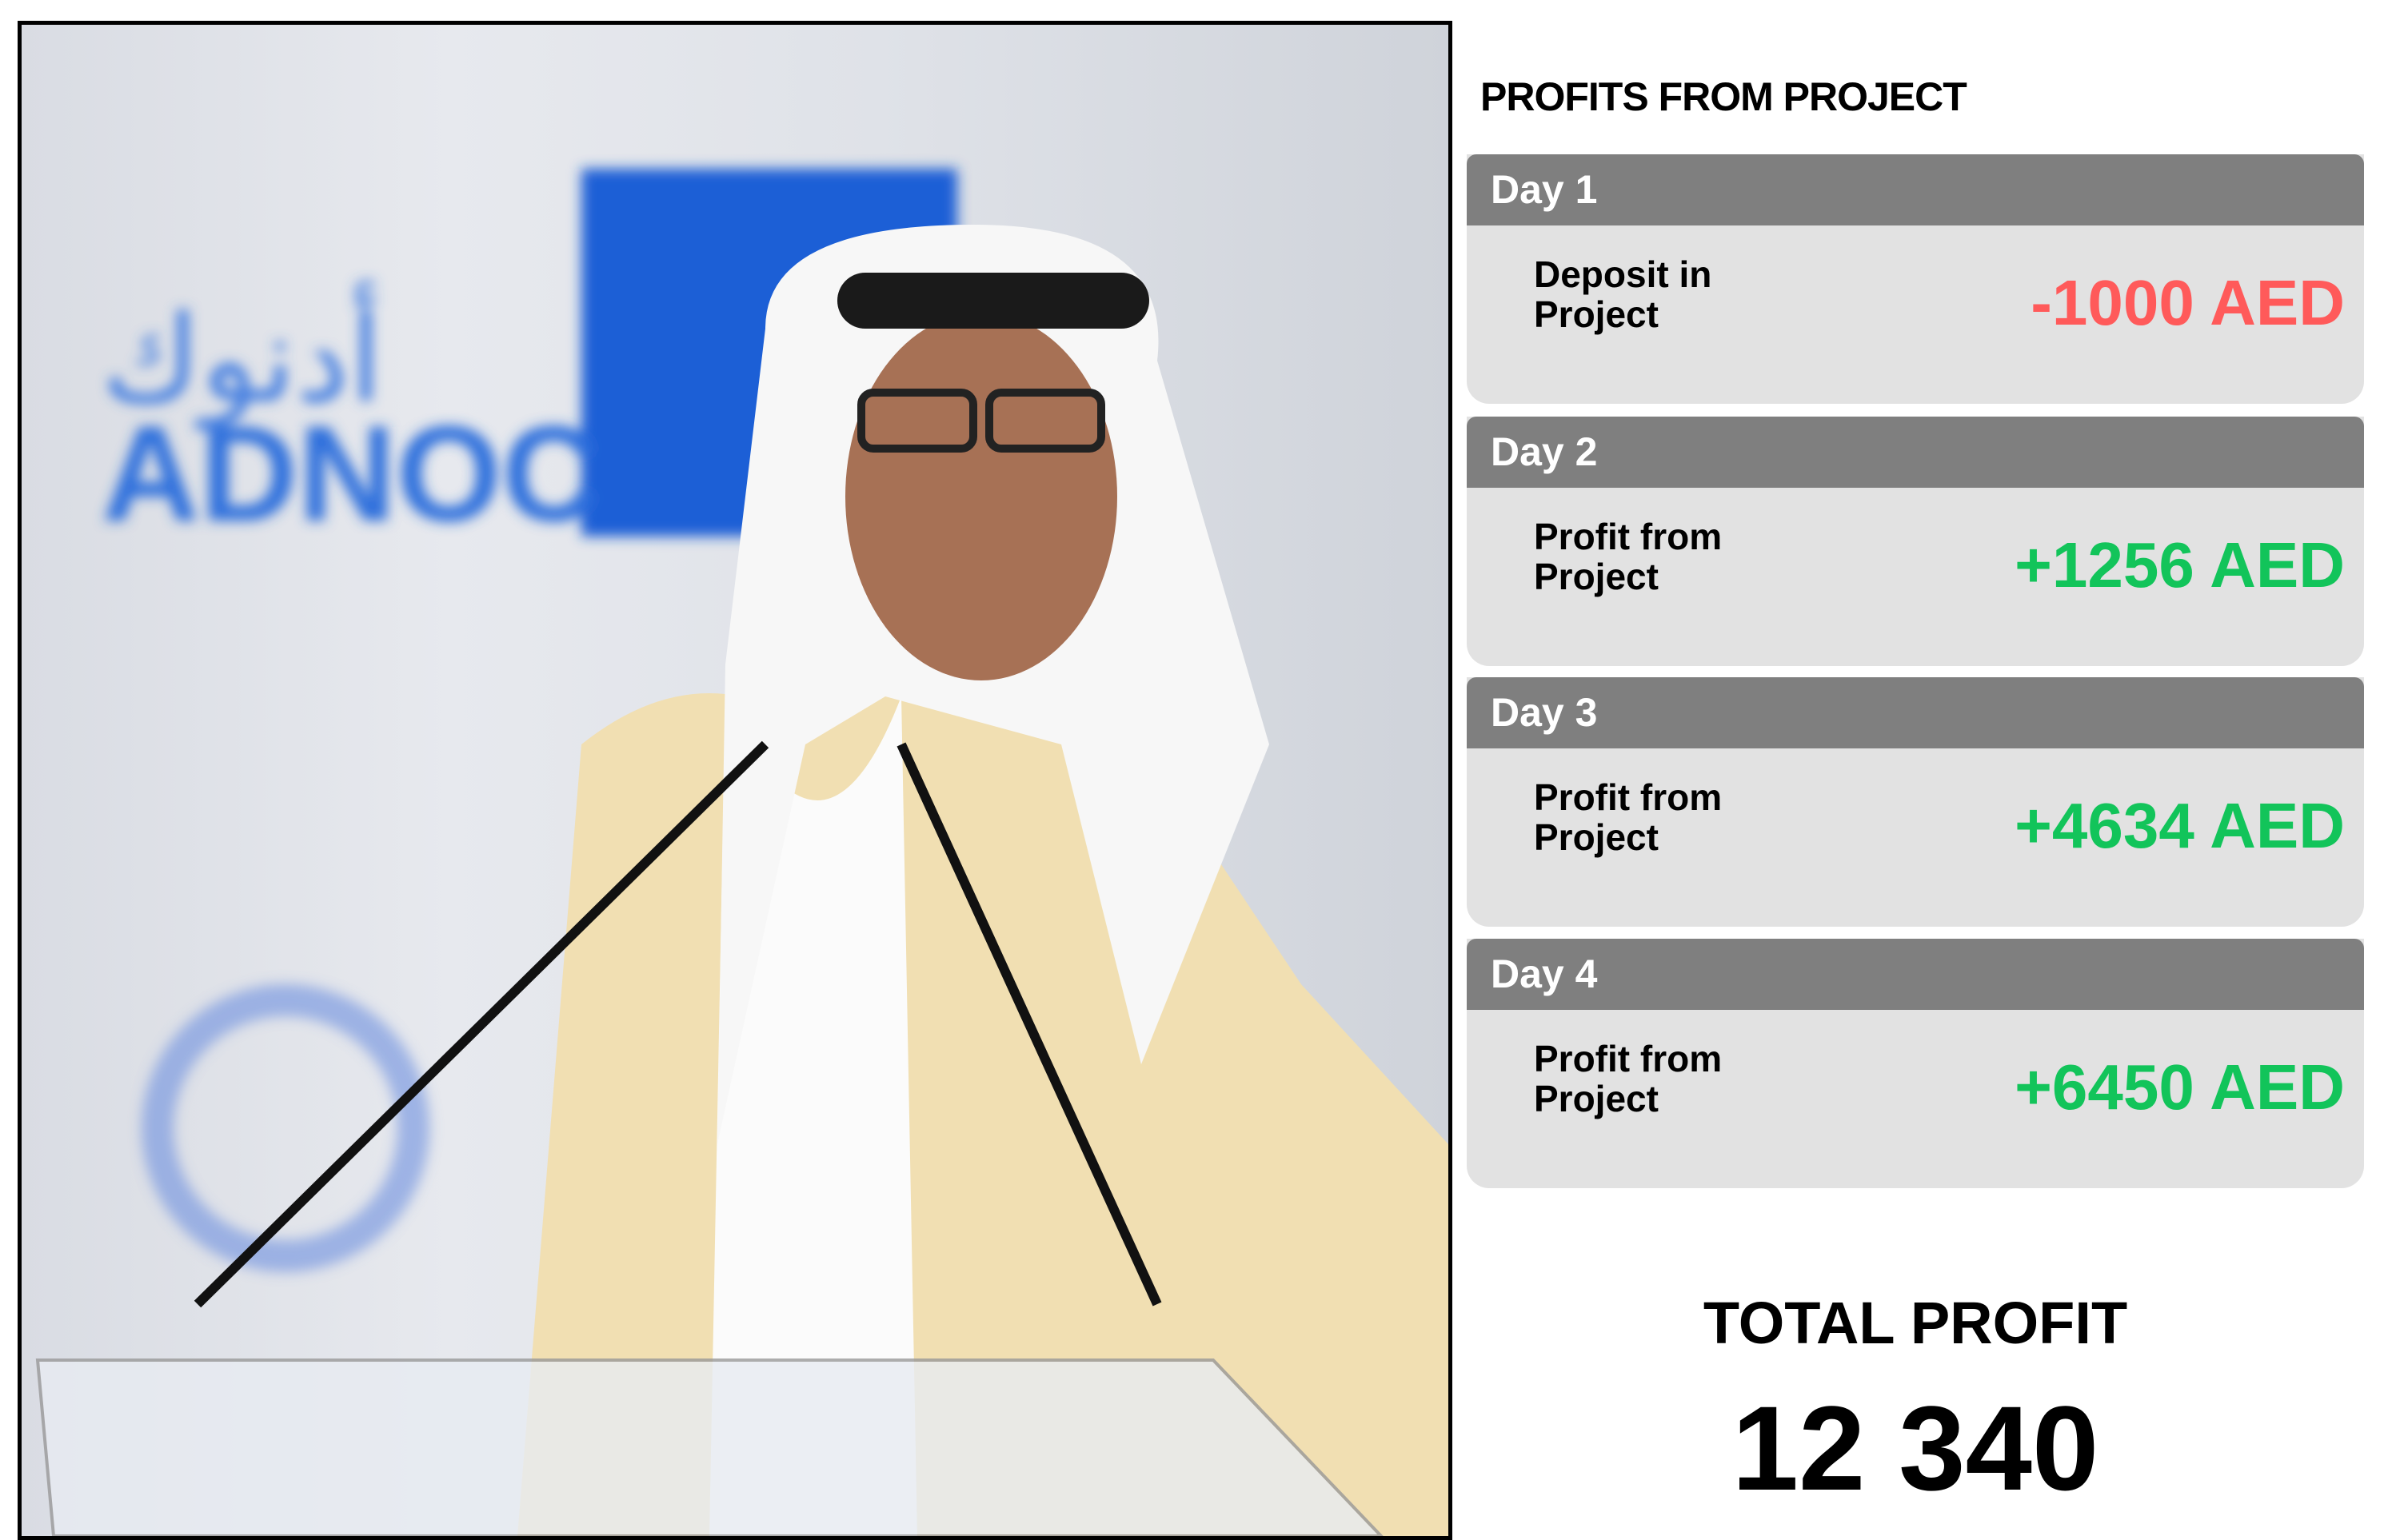 This screenshot has width=2384, height=1540. Describe the element at coordinates (1915, 802) in the screenshot. I see `day-card: Day 3 Profit from Project +4634 AED` at that location.